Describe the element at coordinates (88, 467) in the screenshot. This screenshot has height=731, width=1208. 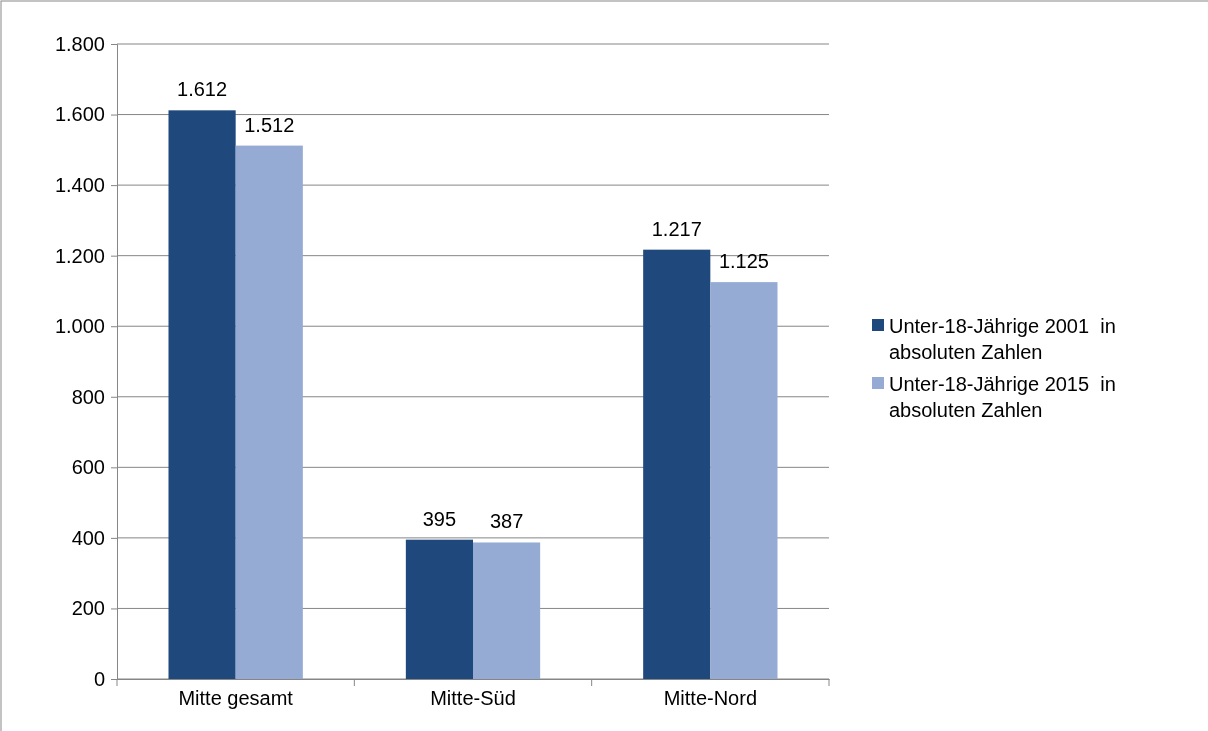
I see `y-tick-label: 600` at that location.